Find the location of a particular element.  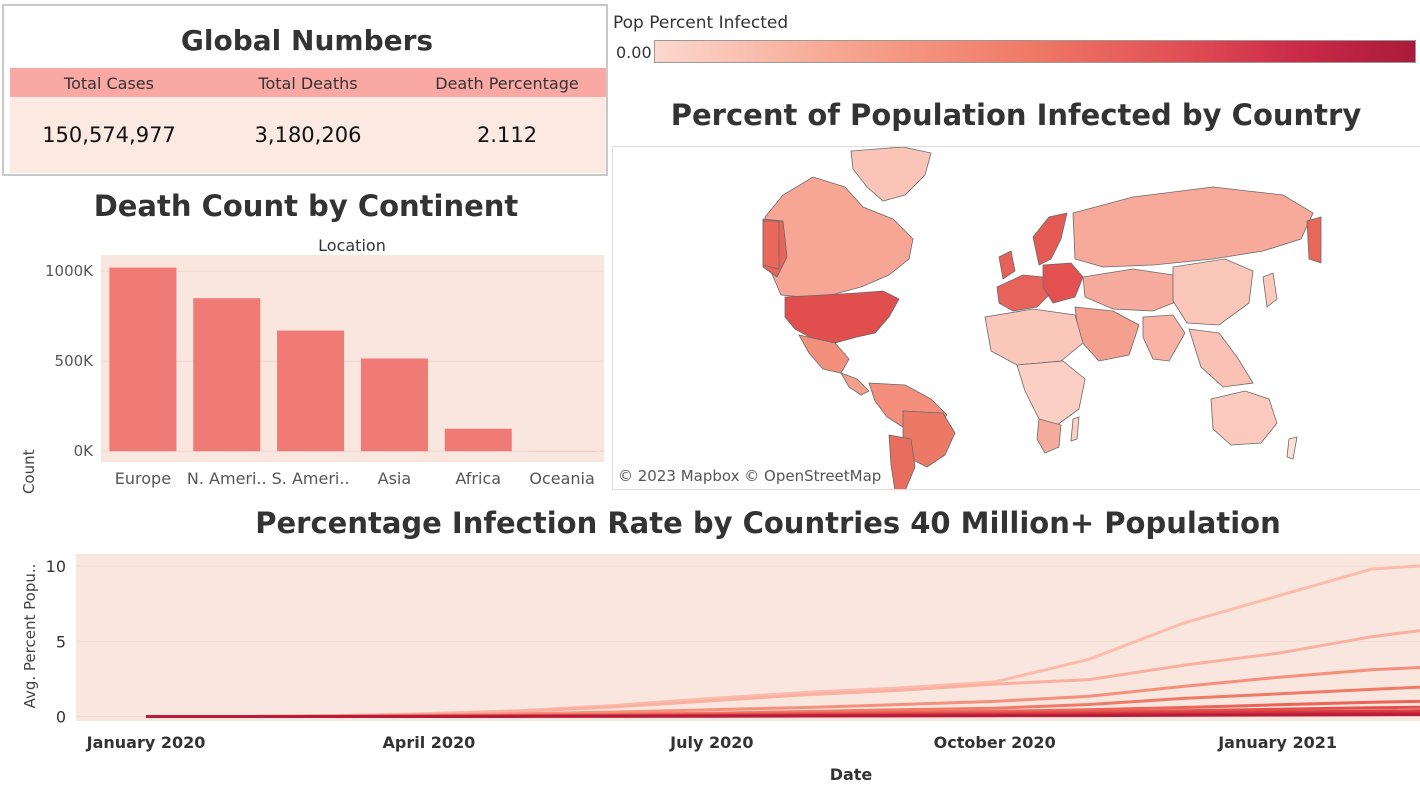

bar-x-tick-label: Europe is located at coordinates (143, 478).